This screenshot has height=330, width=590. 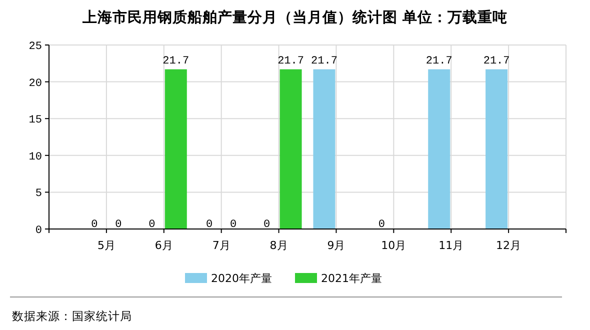 What do you see at coordinates (35, 47) in the screenshot?
I see `y-tick-label: 25` at bounding box center [35, 47].